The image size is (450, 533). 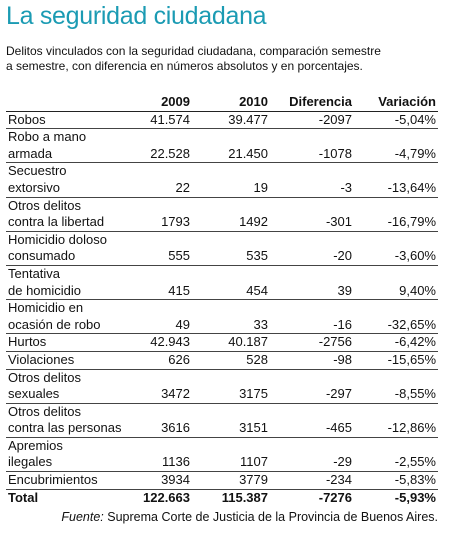 I want to click on row-label: Hurtos, so click(x=66, y=342).